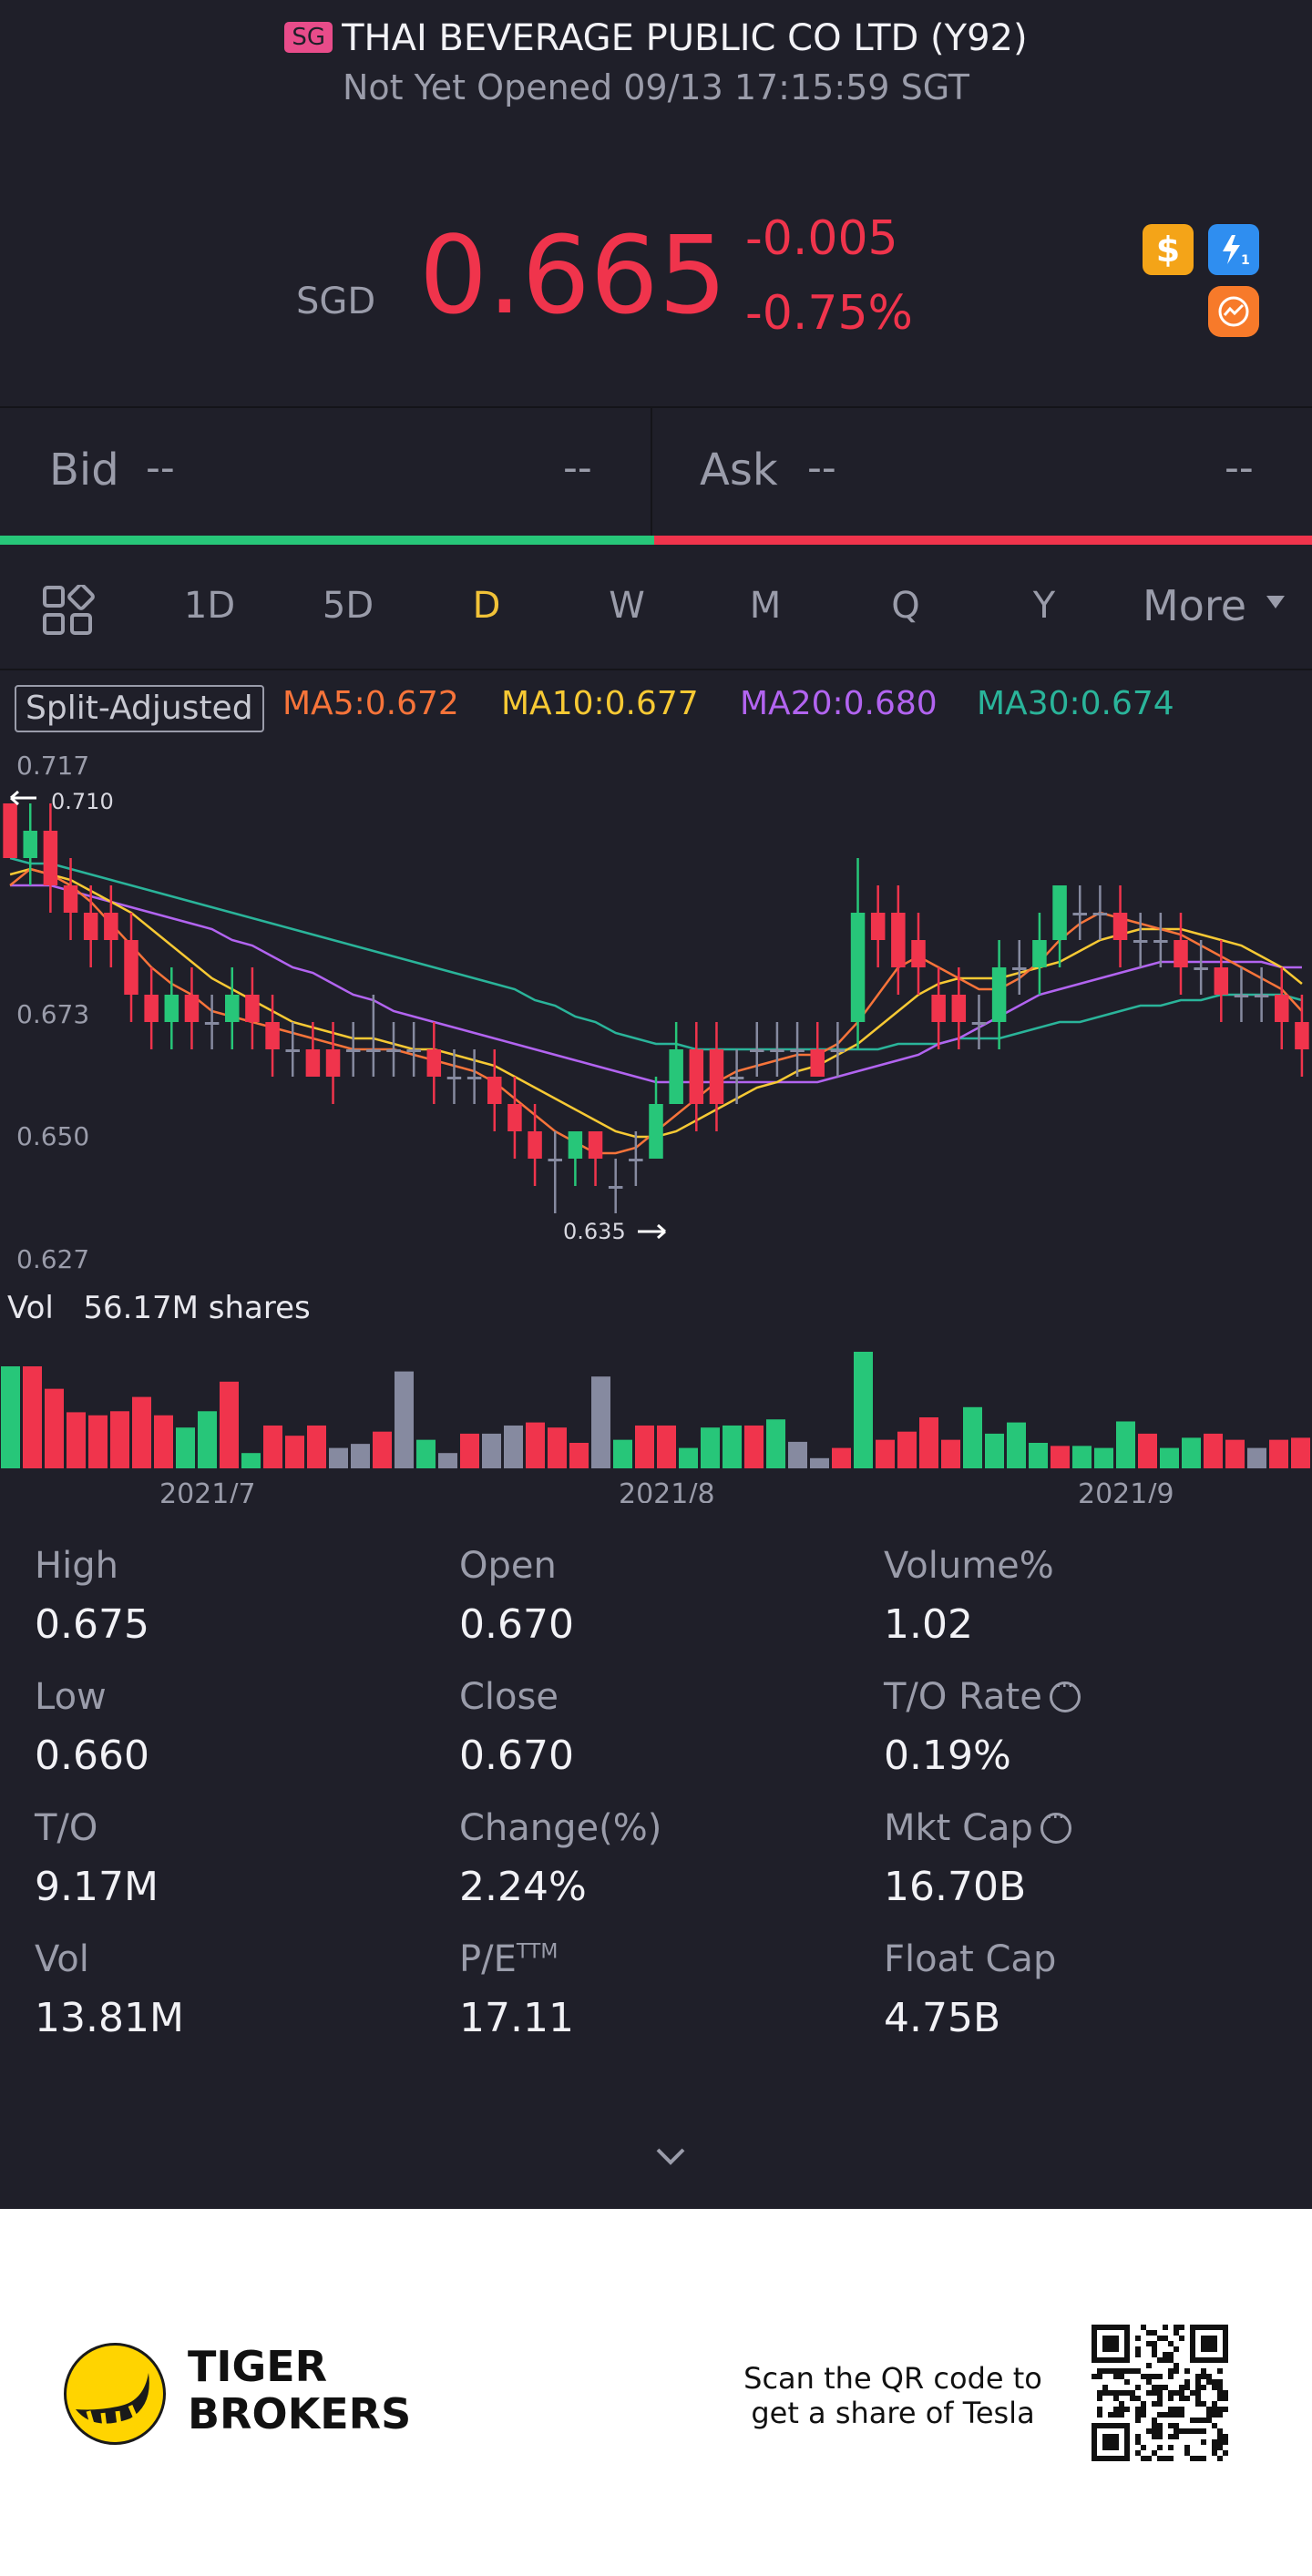 This screenshot has height=2576, width=1312. Describe the element at coordinates (210, 606) in the screenshot. I see `tab-1d: 1D` at that location.